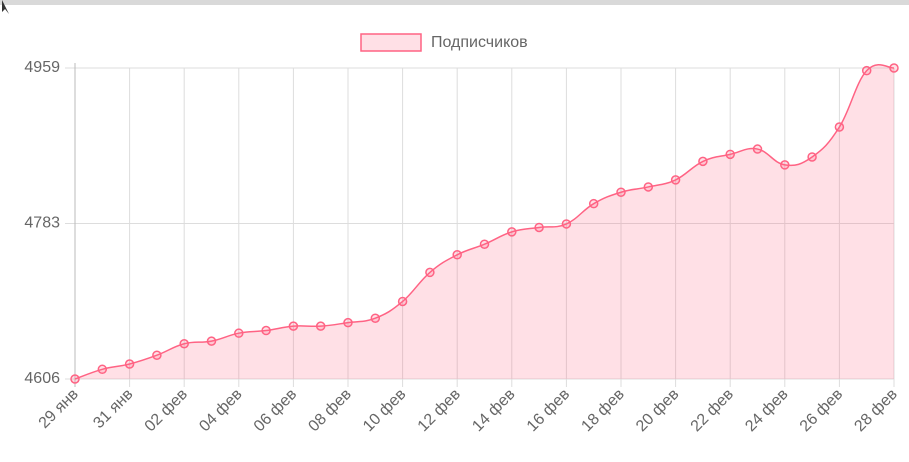 This screenshot has height=462, width=909. What do you see at coordinates (42, 378) in the screenshot?
I see `y-tick-label: 4606` at bounding box center [42, 378].